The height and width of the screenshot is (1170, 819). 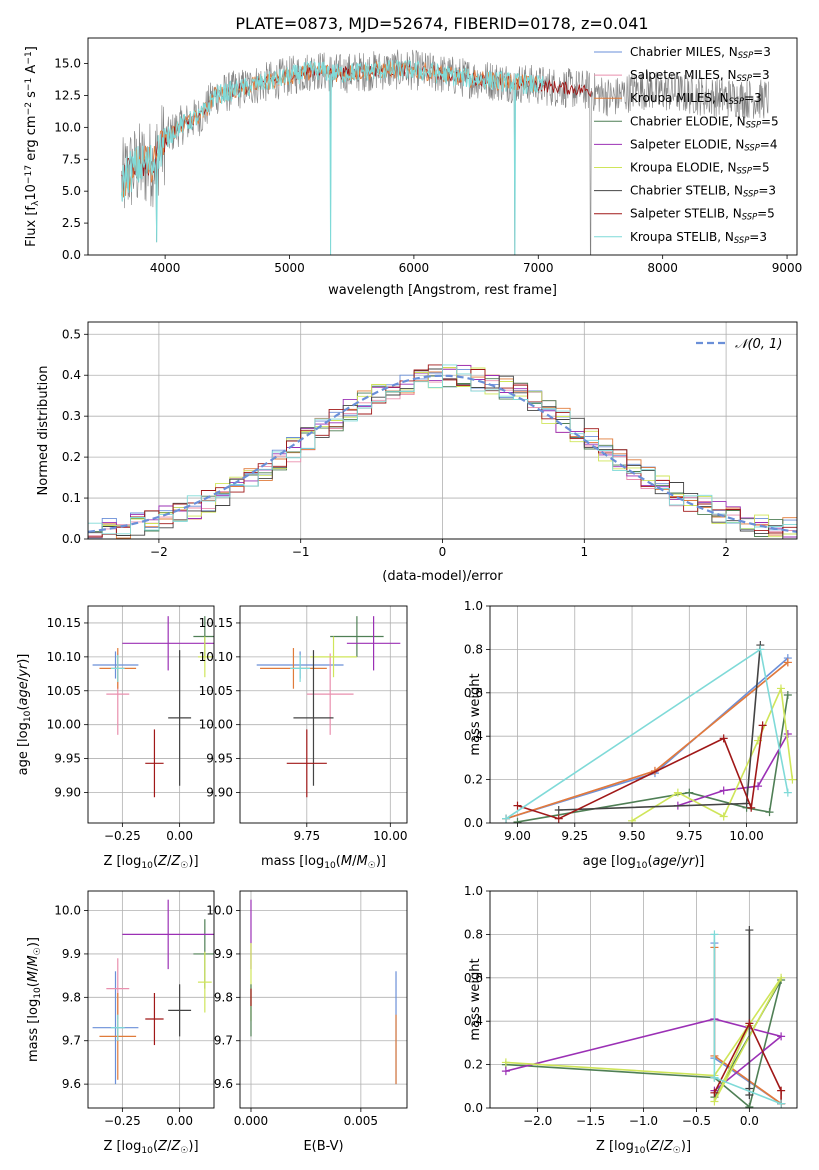 I want to click on x-tick-label: 10.00, so click(x=390, y=836).